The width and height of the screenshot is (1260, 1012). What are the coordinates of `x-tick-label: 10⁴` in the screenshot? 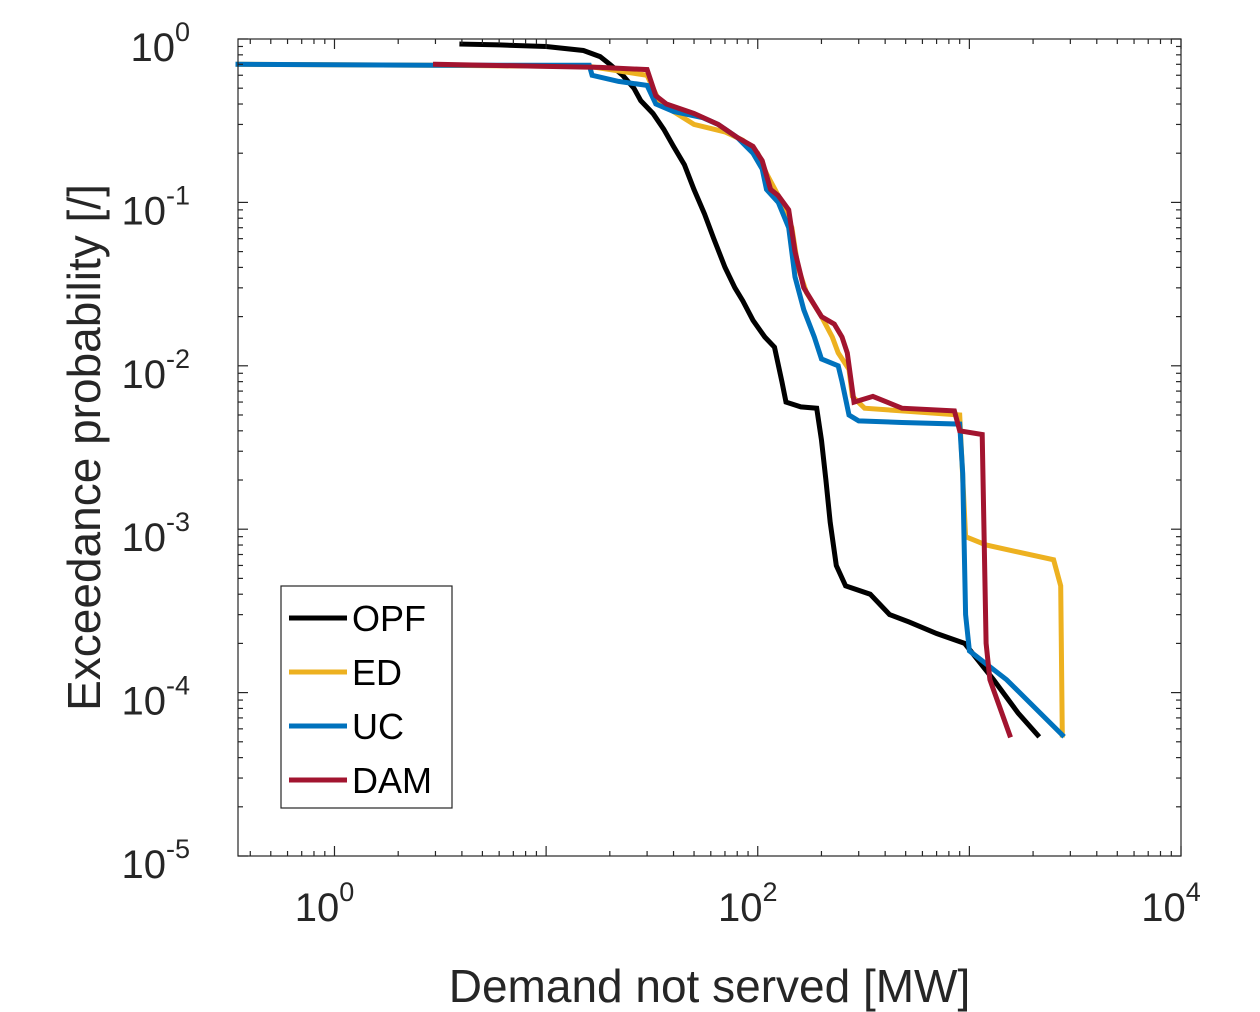 It's located at (1171, 903).